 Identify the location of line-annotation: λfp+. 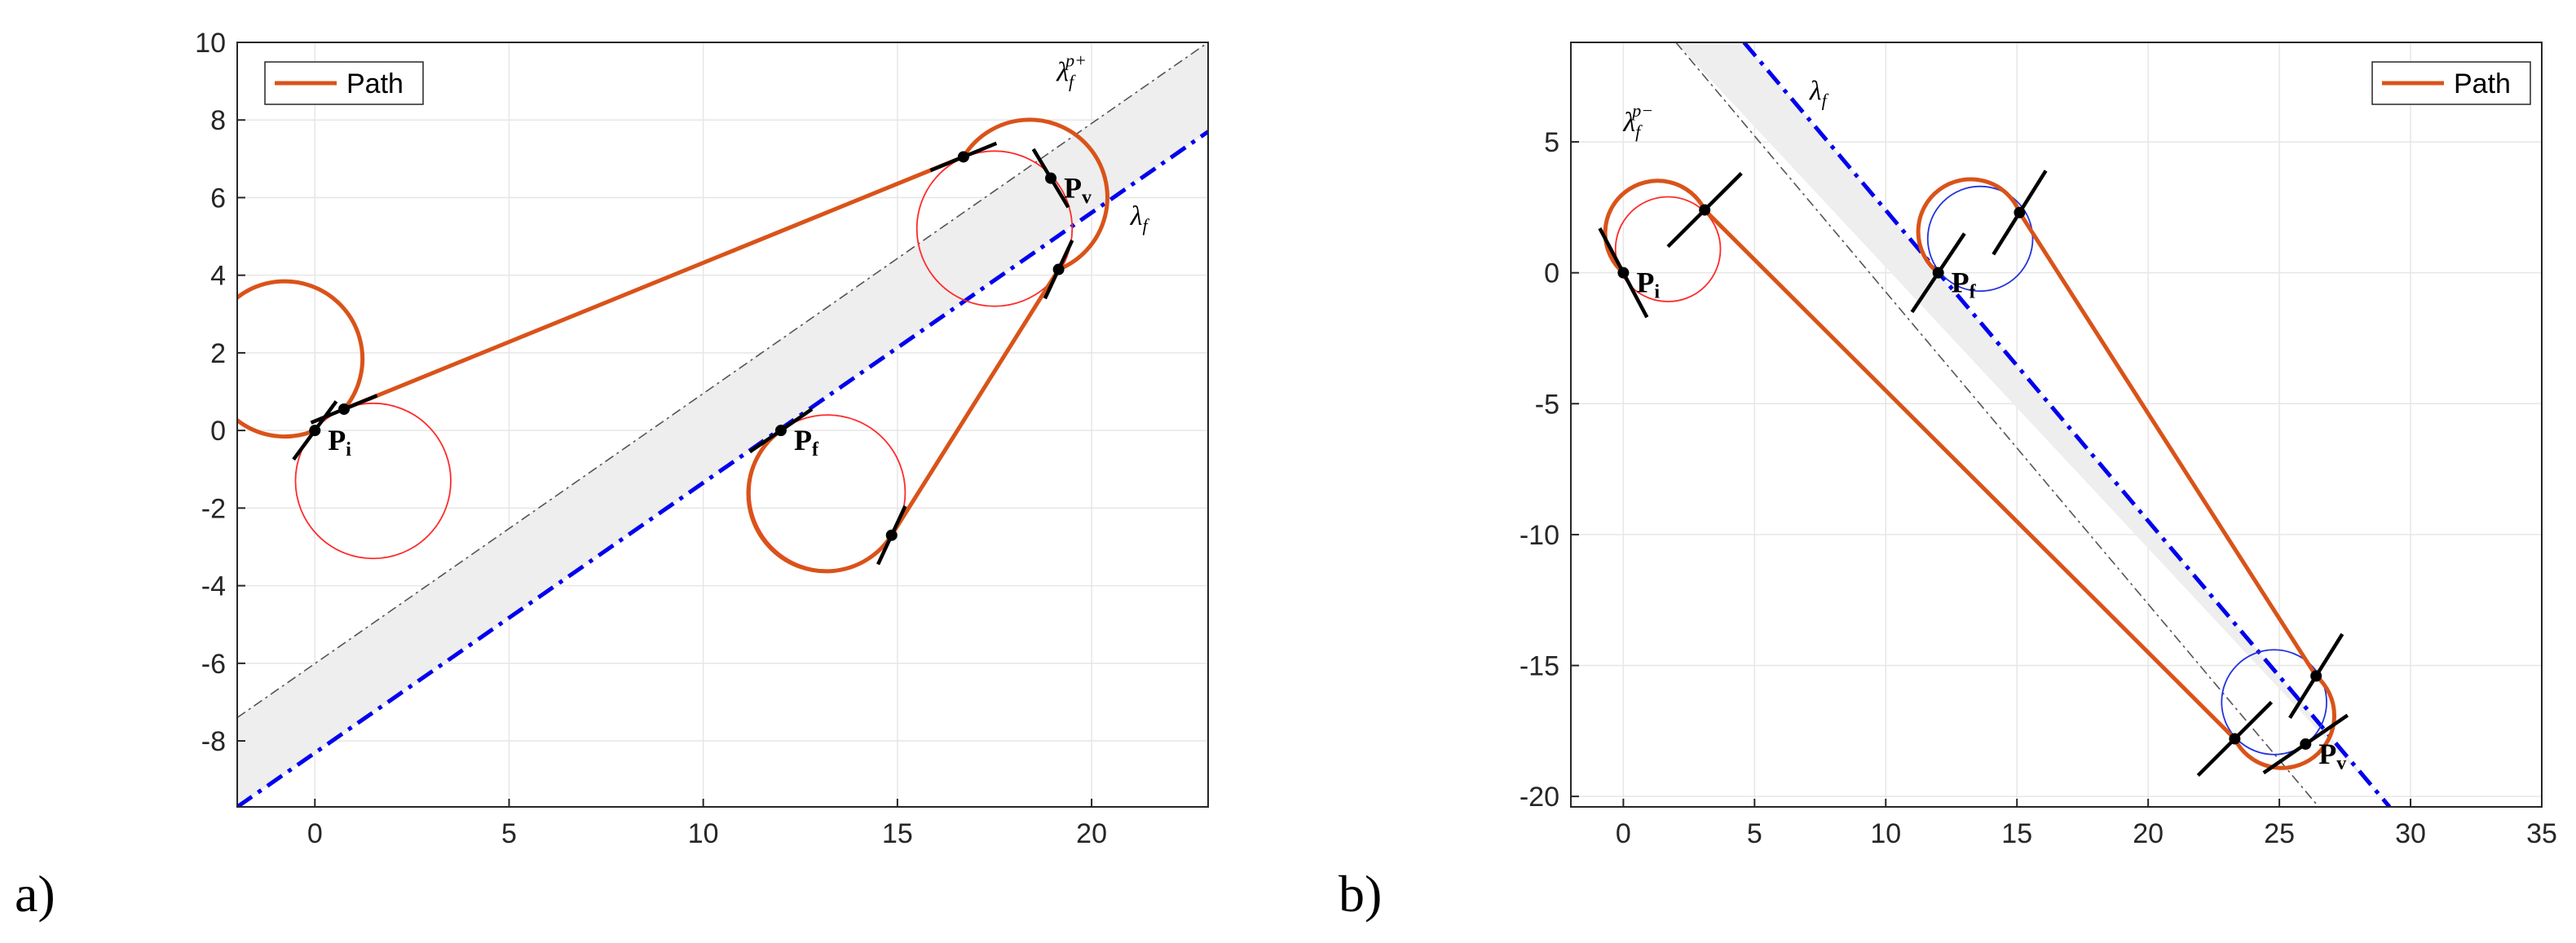
(1071, 71).